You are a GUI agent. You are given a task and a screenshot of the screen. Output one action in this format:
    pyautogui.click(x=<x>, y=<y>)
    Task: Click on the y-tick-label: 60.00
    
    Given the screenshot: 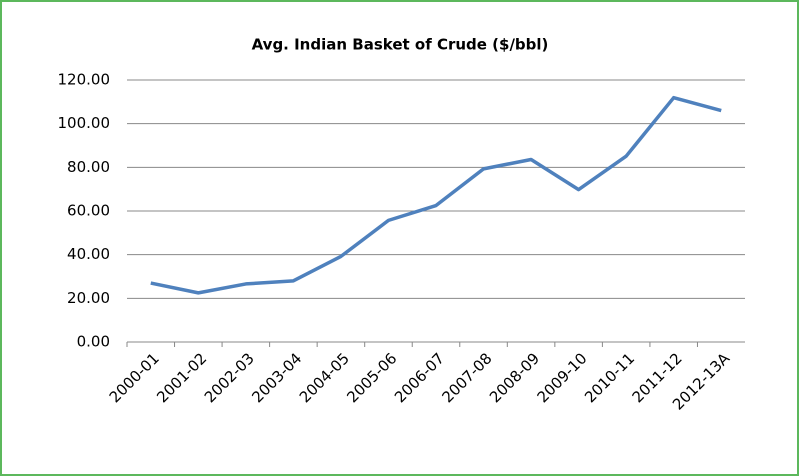 What is the action you would take?
    pyautogui.click(x=88, y=211)
    